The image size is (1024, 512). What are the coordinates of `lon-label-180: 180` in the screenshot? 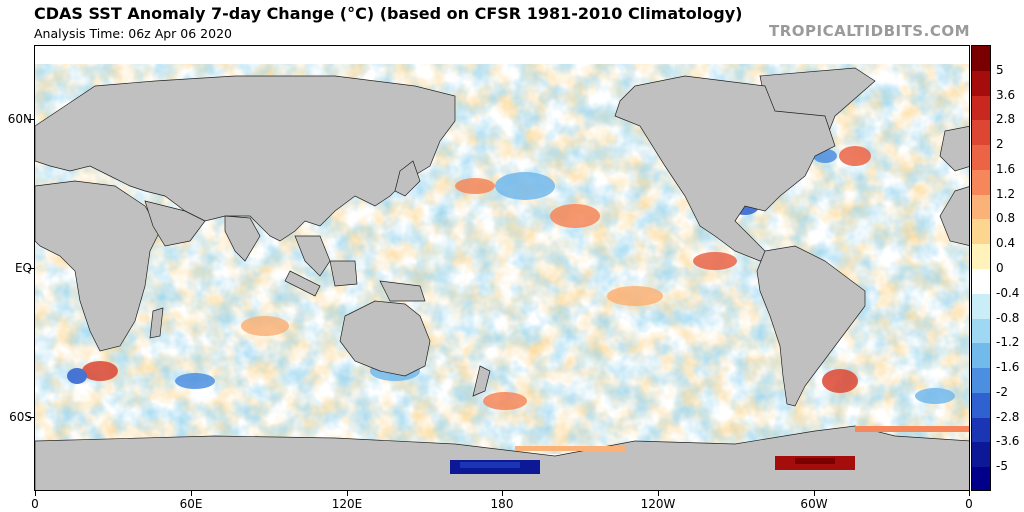 It's located at (502, 504).